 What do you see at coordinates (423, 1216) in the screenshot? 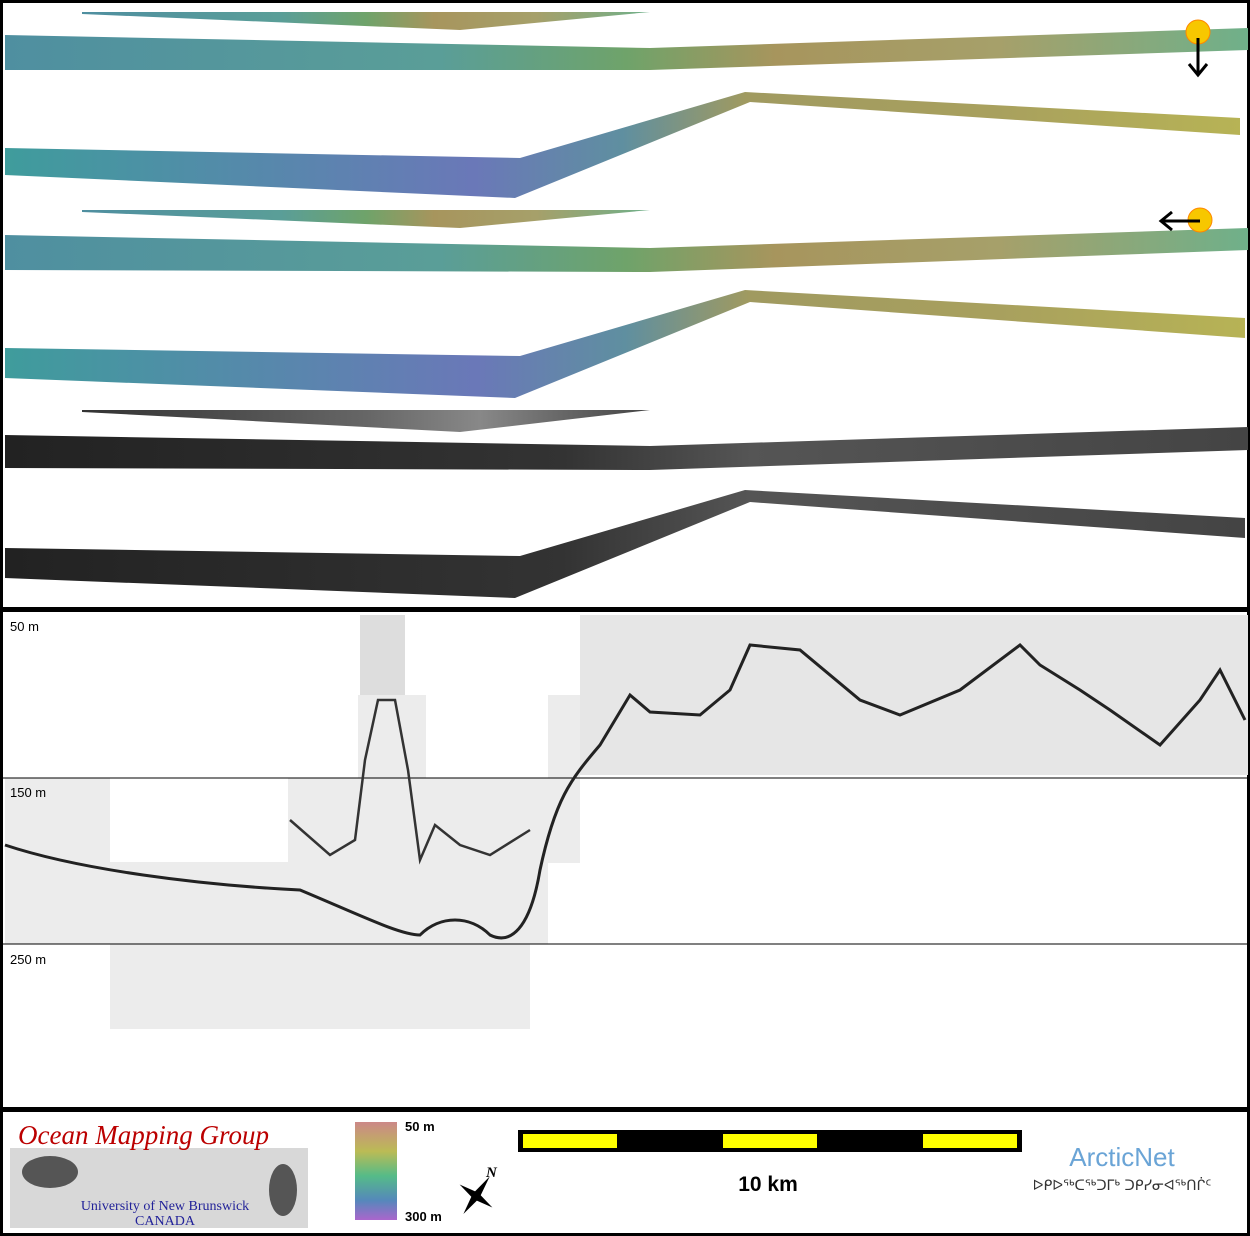
I see `color-scale-label: 300 m` at bounding box center [423, 1216].